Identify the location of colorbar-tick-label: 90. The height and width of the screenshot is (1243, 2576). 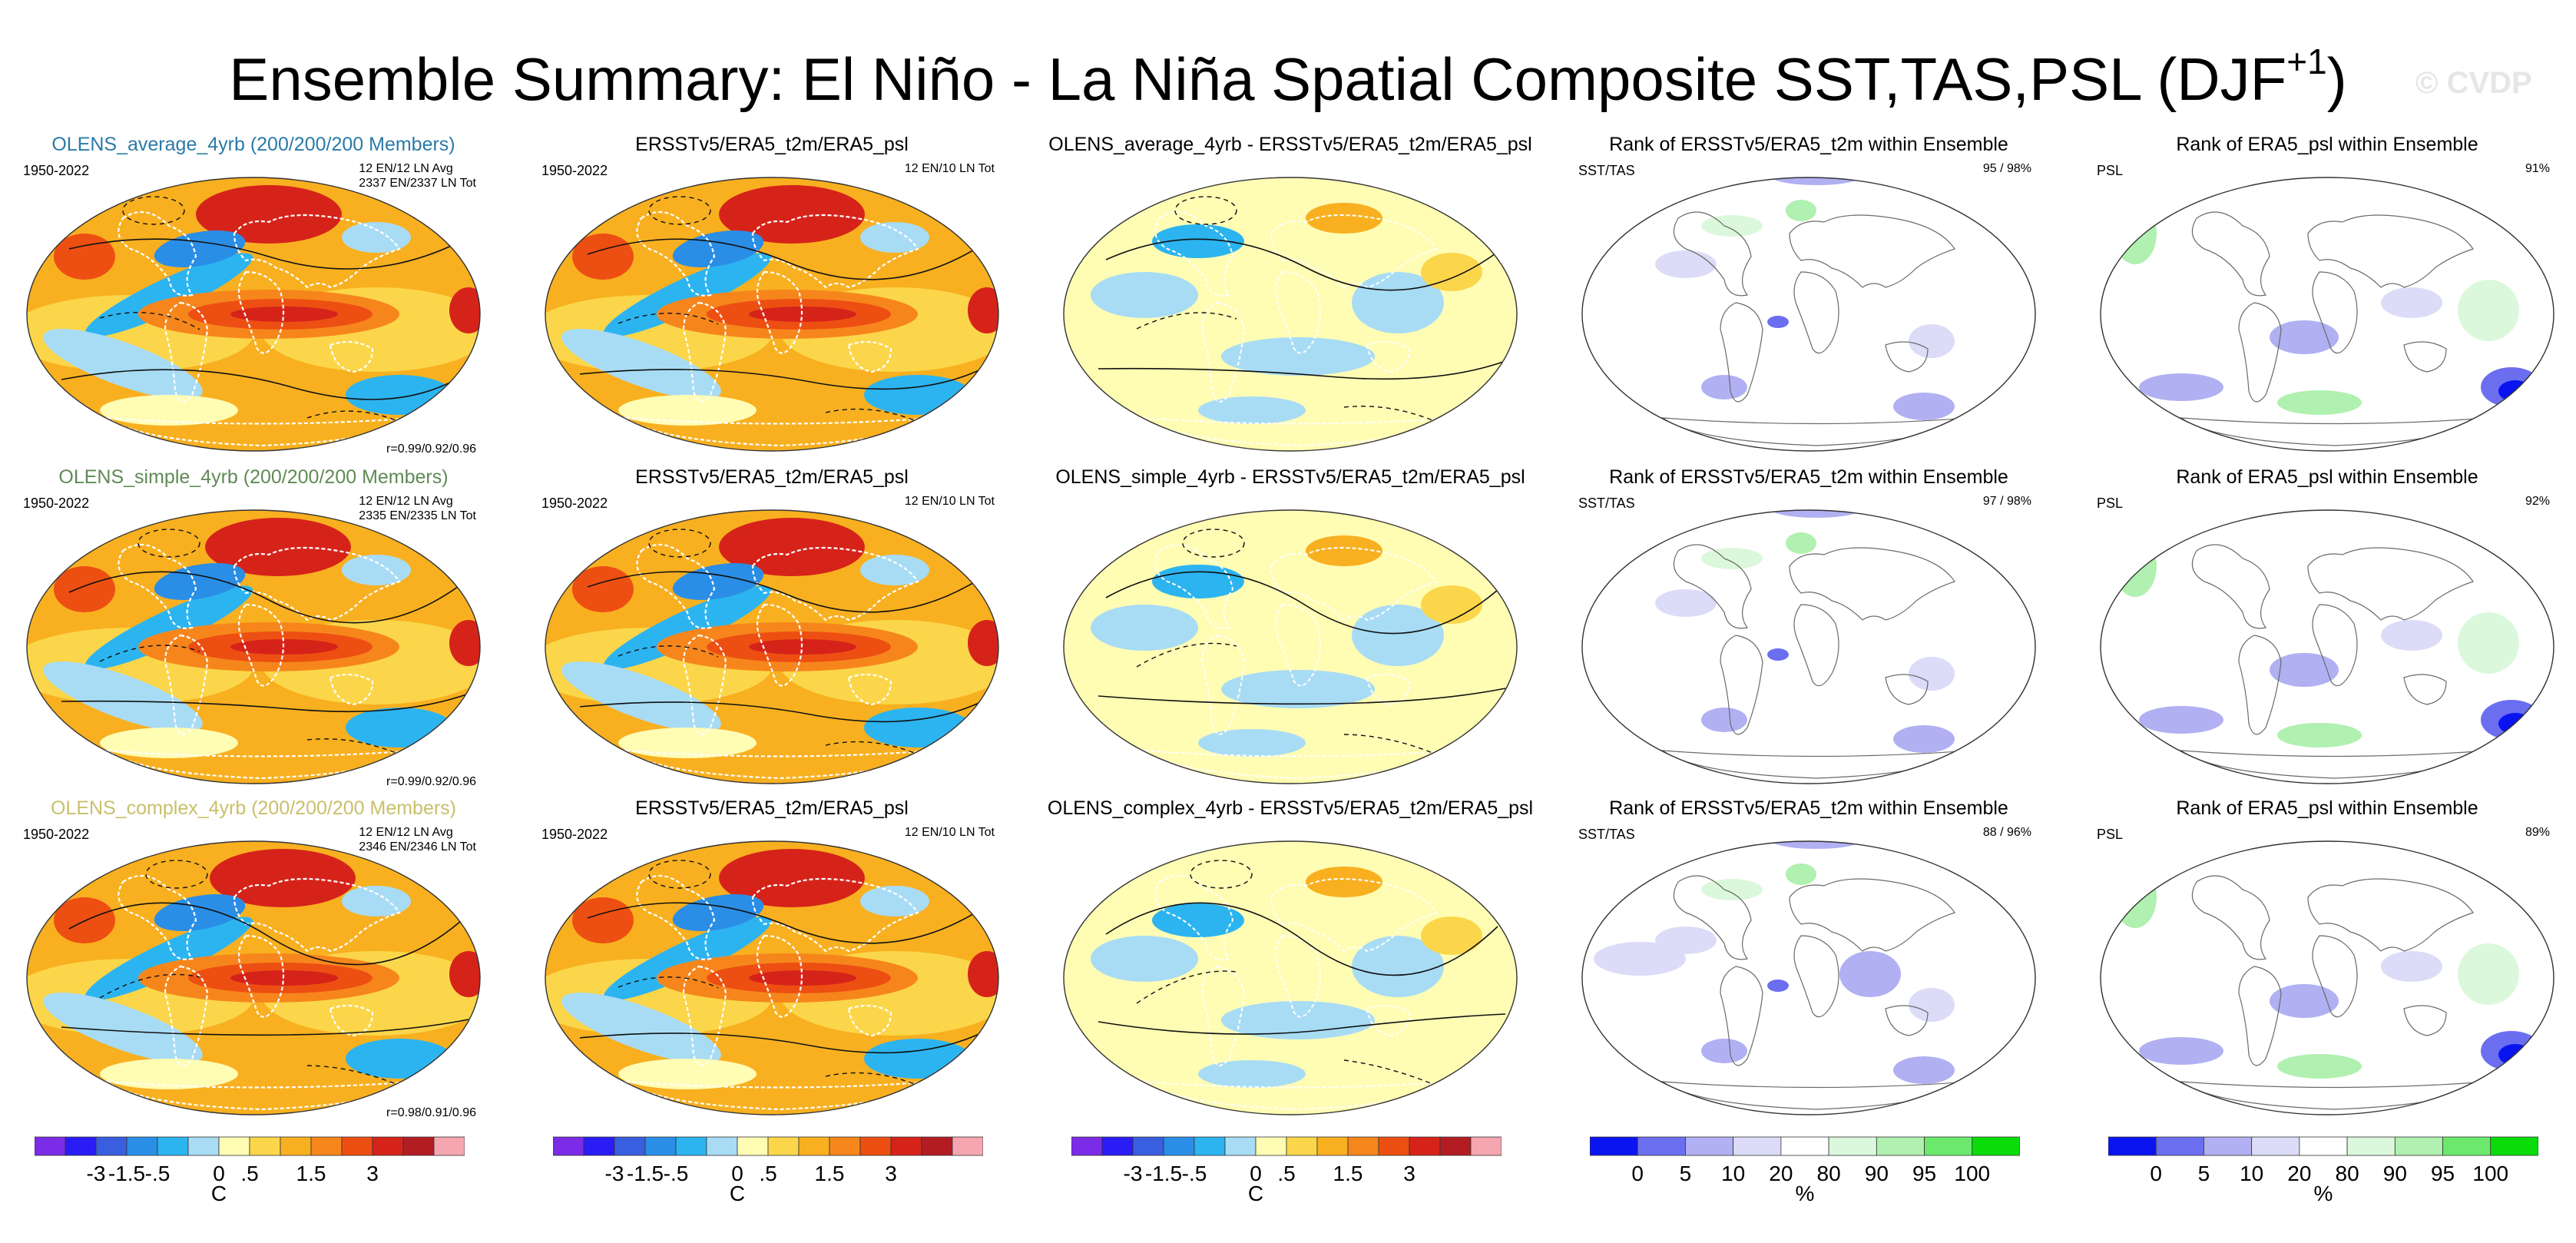
(2394, 1173).